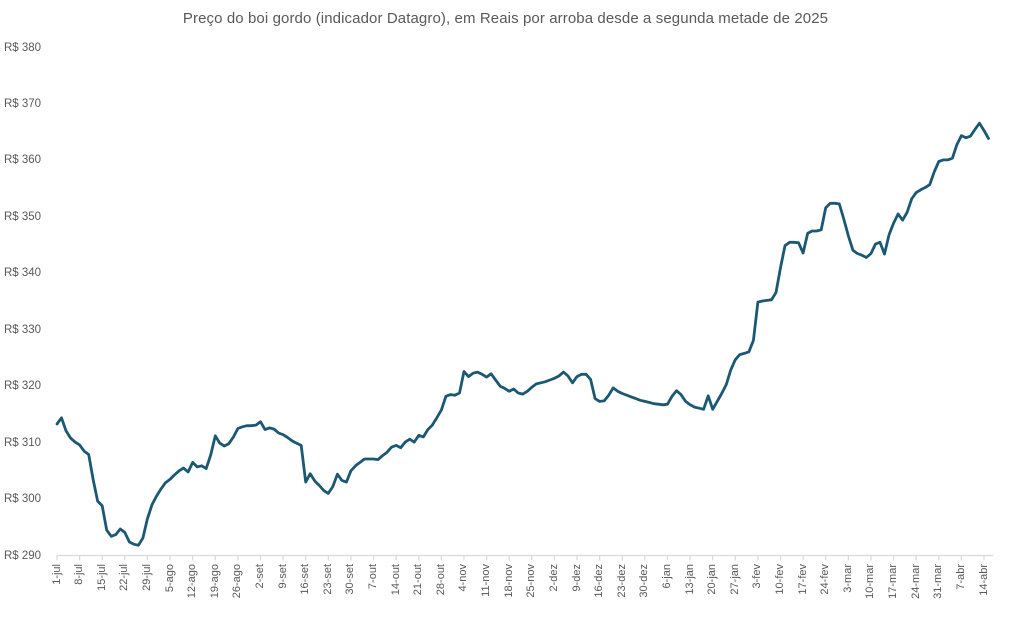 This screenshot has height=629, width=1011. Describe the element at coordinates (440, 580) in the screenshot. I see `x-tick-label: 28-out` at that location.